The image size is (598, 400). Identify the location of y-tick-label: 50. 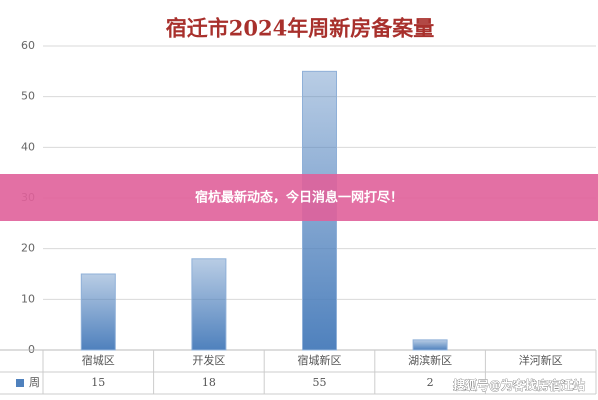
(28, 96).